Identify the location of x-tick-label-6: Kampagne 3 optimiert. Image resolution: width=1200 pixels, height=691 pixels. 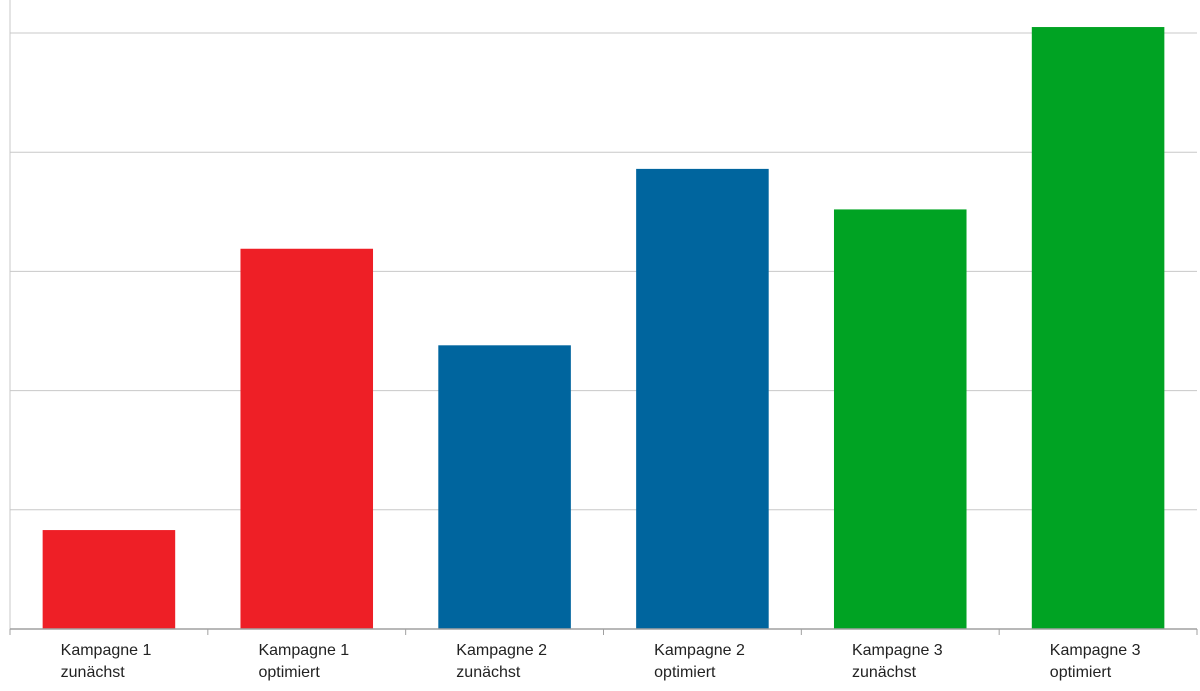
(1125, 662).